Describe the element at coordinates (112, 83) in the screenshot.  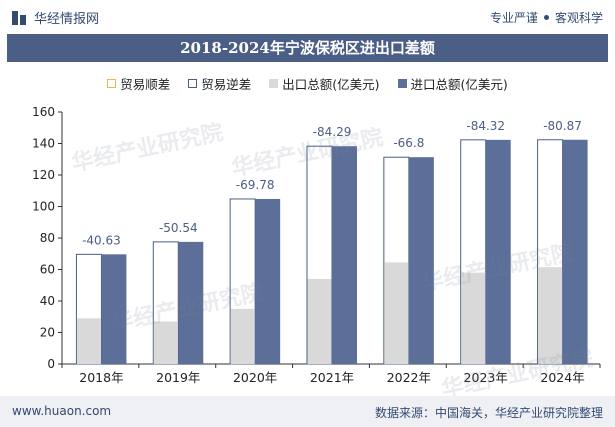
I see `legend-swatch-surplus` at that location.